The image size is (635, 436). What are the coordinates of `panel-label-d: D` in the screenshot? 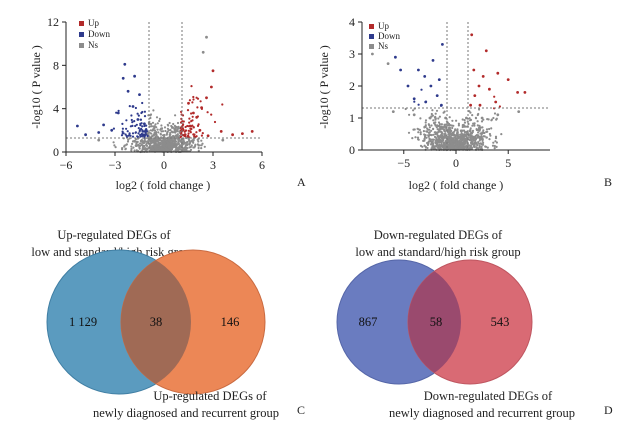 It's located at (608, 410).